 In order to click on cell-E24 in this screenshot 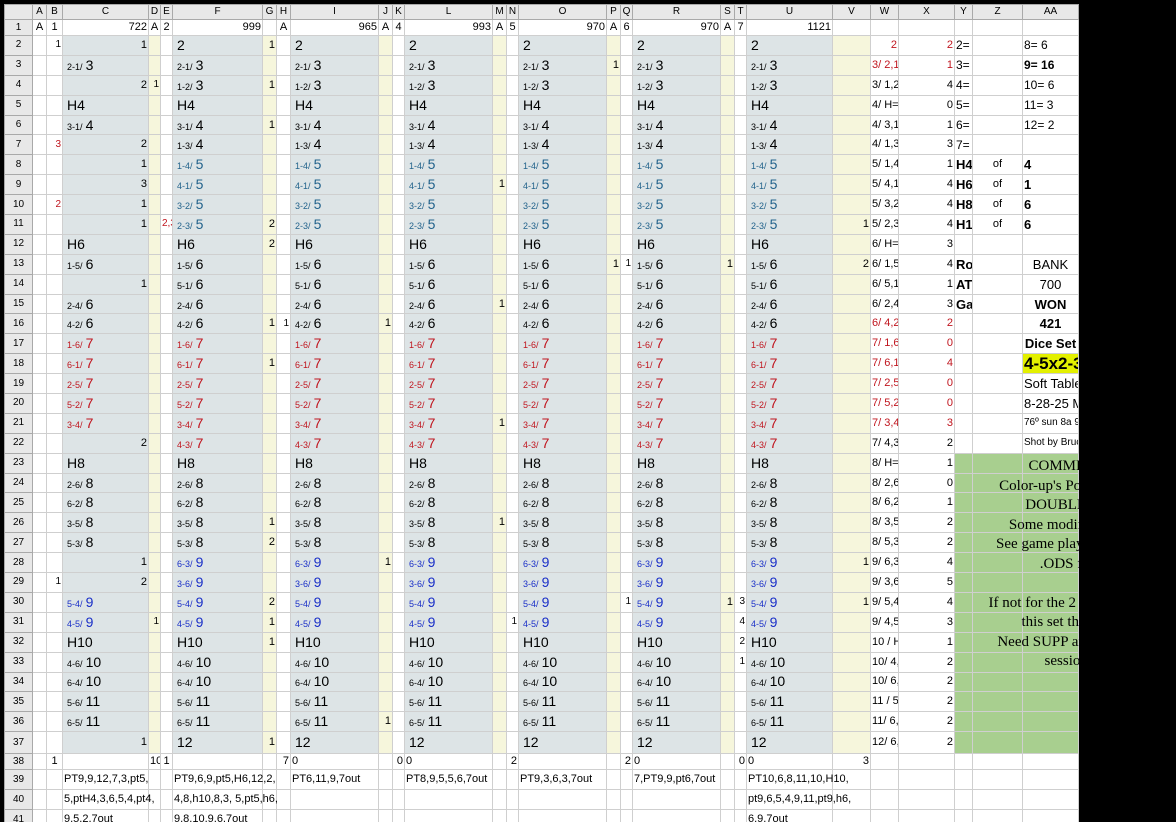, I will do `click(166, 483)`.